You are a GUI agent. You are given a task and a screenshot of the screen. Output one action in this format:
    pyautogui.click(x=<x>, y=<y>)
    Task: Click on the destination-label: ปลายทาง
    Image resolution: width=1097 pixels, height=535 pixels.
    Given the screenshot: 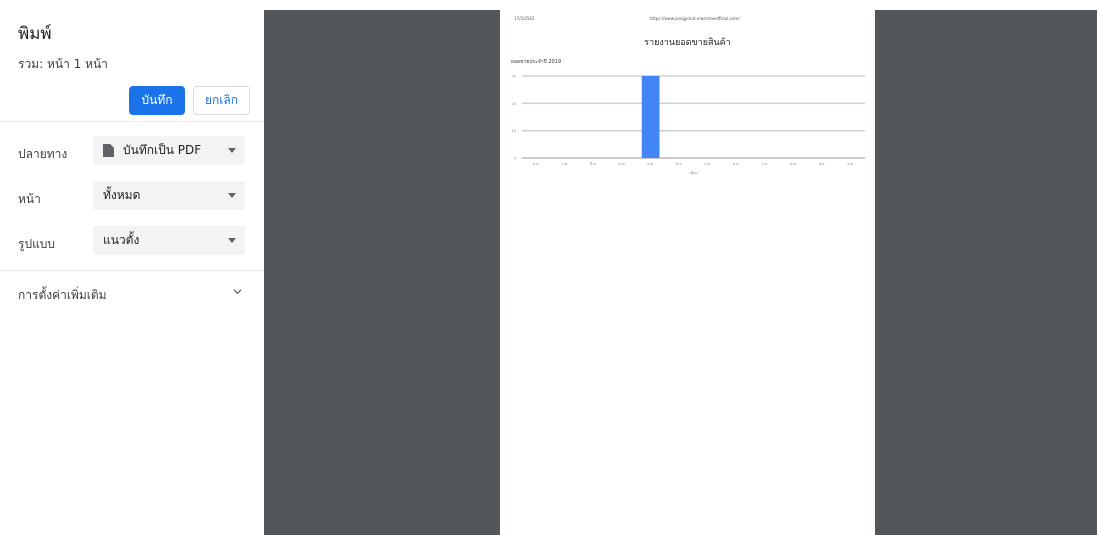 What is the action you would take?
    pyautogui.click(x=43, y=154)
    